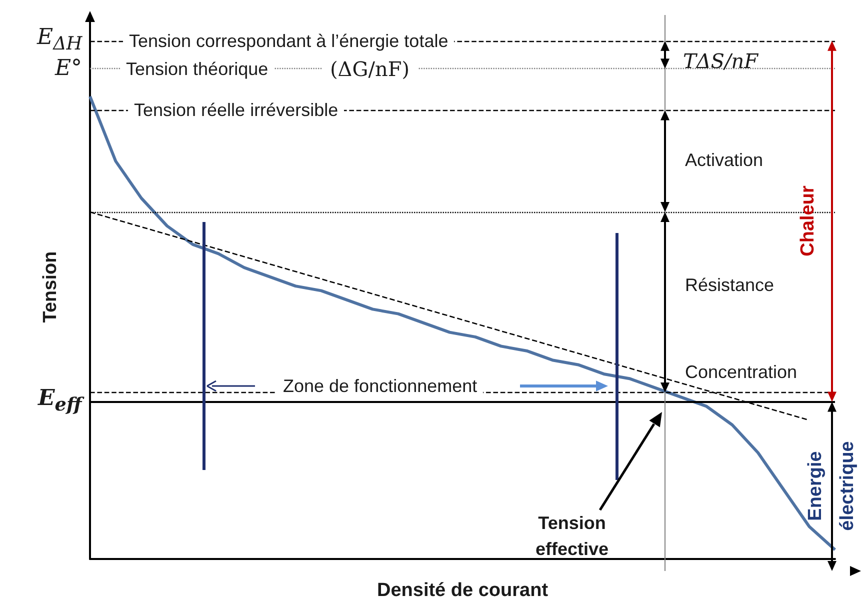 Image resolution: width=863 pixels, height=605 pixels. I want to click on annotation: Tension réelle irréversible, so click(236, 110).